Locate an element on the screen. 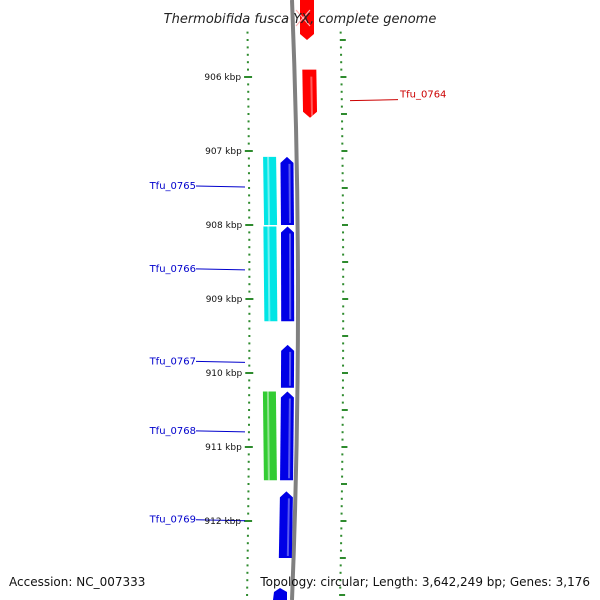 This screenshot has width=600, height=600. right-tick-marks is located at coordinates (344, 313).